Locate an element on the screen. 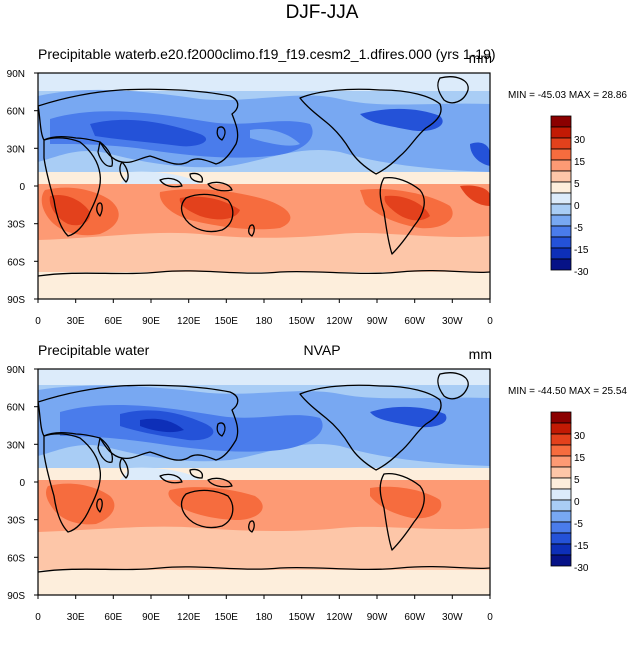  lon-tick-label: 90W is located at coordinates (377, 321).